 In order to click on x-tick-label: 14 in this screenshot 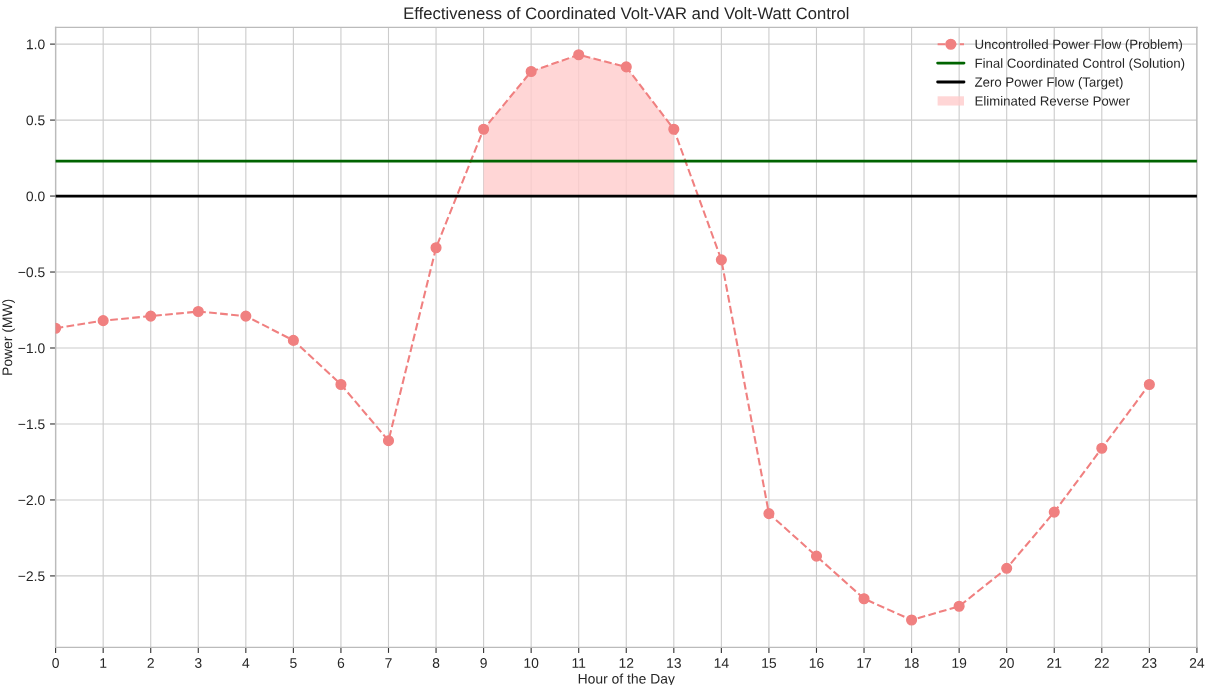, I will do `click(721, 663)`.